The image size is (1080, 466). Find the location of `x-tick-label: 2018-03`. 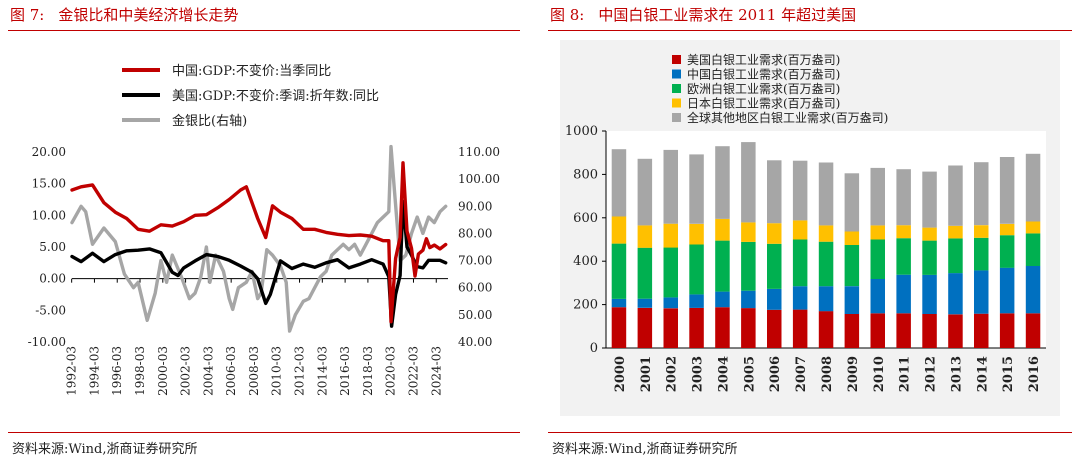

x-tick-label: 2018-03 is located at coordinates (368, 371).